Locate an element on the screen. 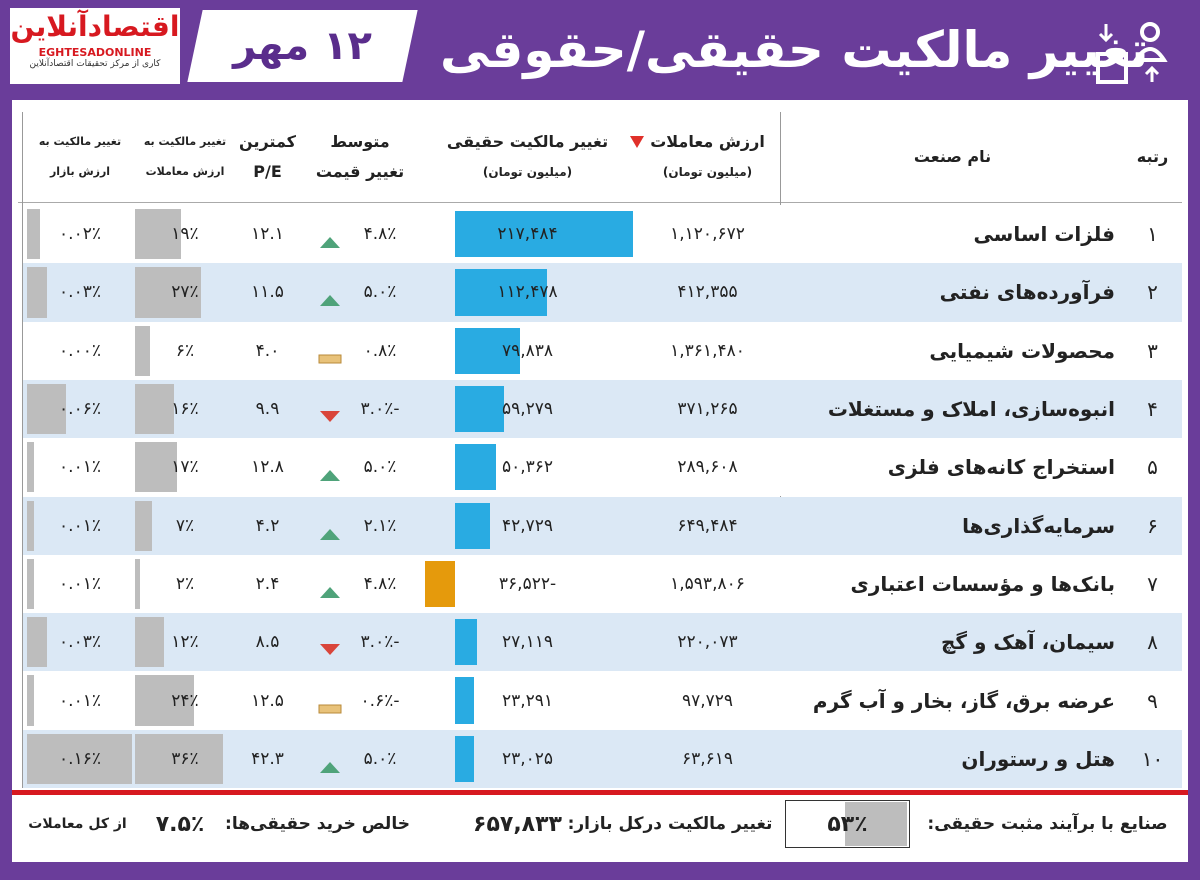 This screenshot has width=1200, height=880. real-change: ۲۱۷,۴۸۴ is located at coordinates (527, 234).